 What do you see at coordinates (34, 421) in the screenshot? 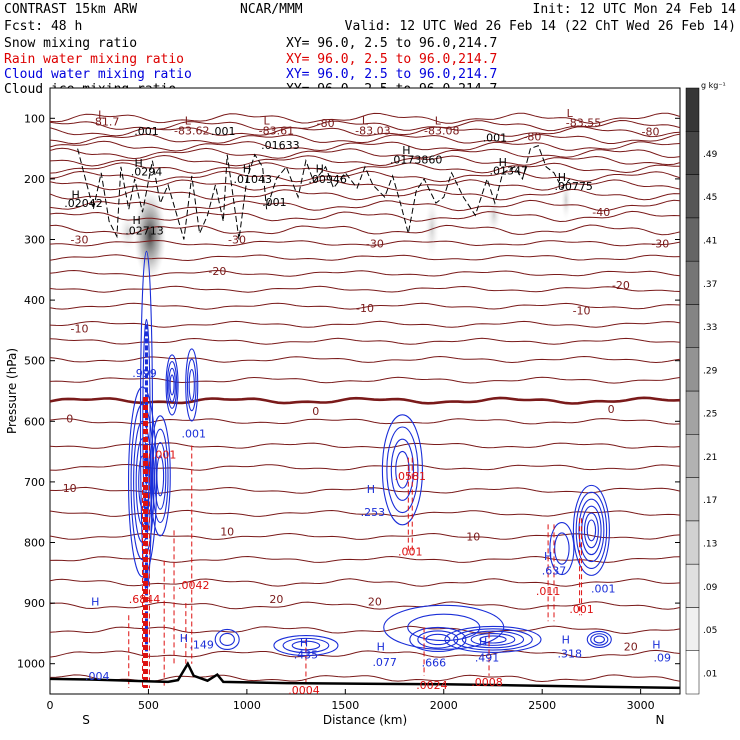
I see `y-tick-label: 600` at bounding box center [34, 421].